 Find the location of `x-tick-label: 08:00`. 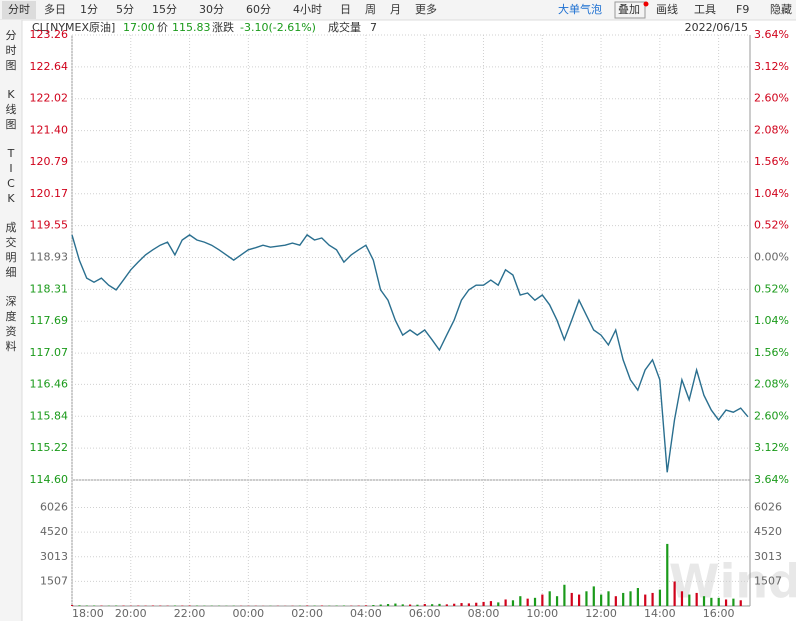

x-tick-label: 08:00 is located at coordinates (484, 613).